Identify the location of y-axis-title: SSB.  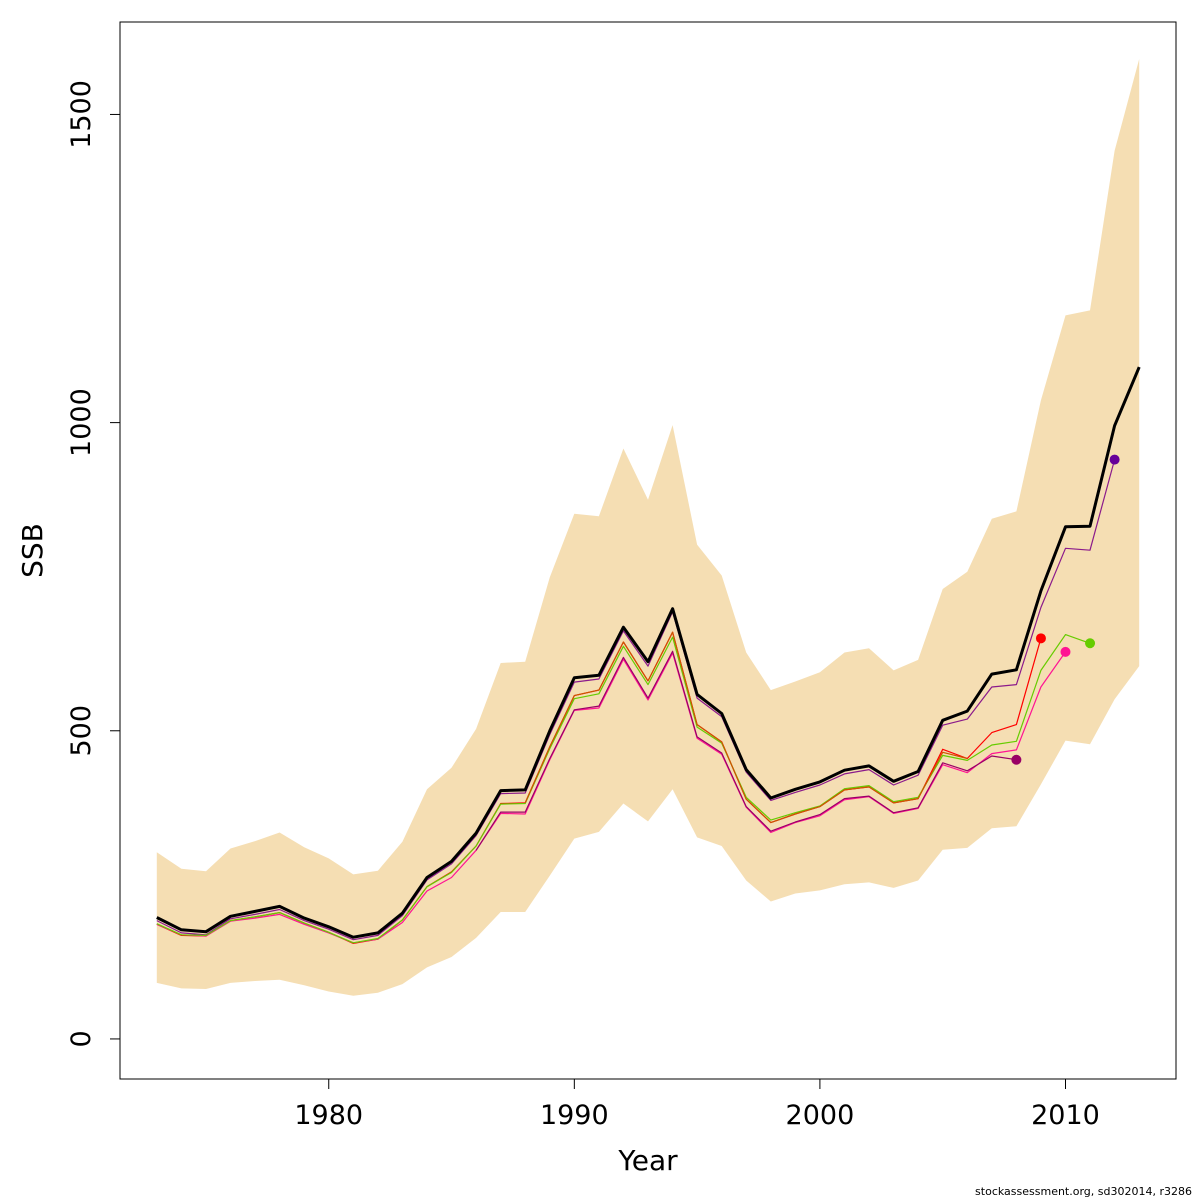
(32, 550).